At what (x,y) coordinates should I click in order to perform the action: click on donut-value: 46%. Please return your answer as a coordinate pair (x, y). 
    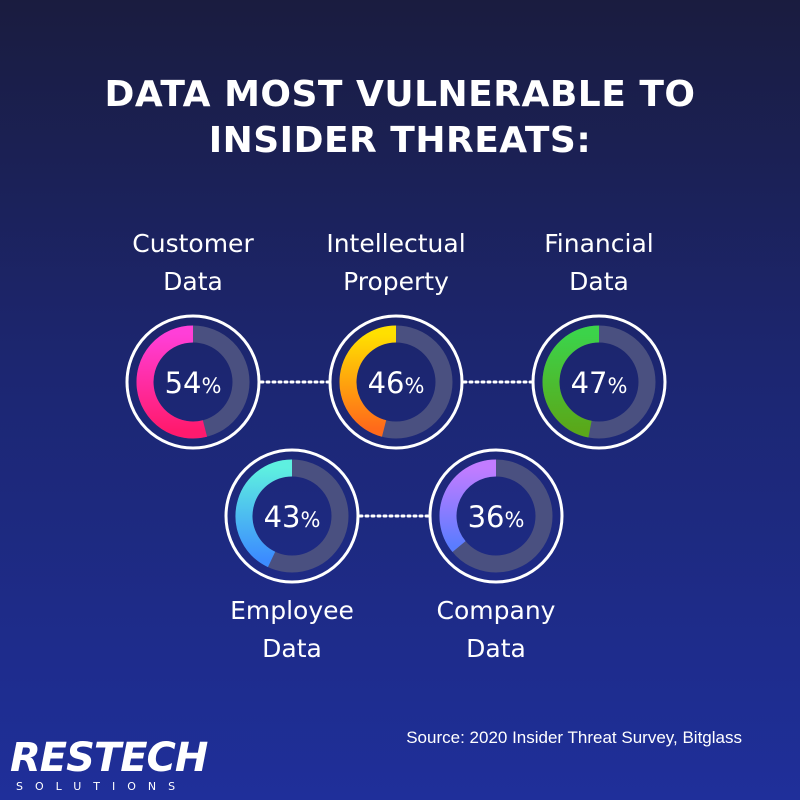
    Looking at the image, I should click on (396, 383).